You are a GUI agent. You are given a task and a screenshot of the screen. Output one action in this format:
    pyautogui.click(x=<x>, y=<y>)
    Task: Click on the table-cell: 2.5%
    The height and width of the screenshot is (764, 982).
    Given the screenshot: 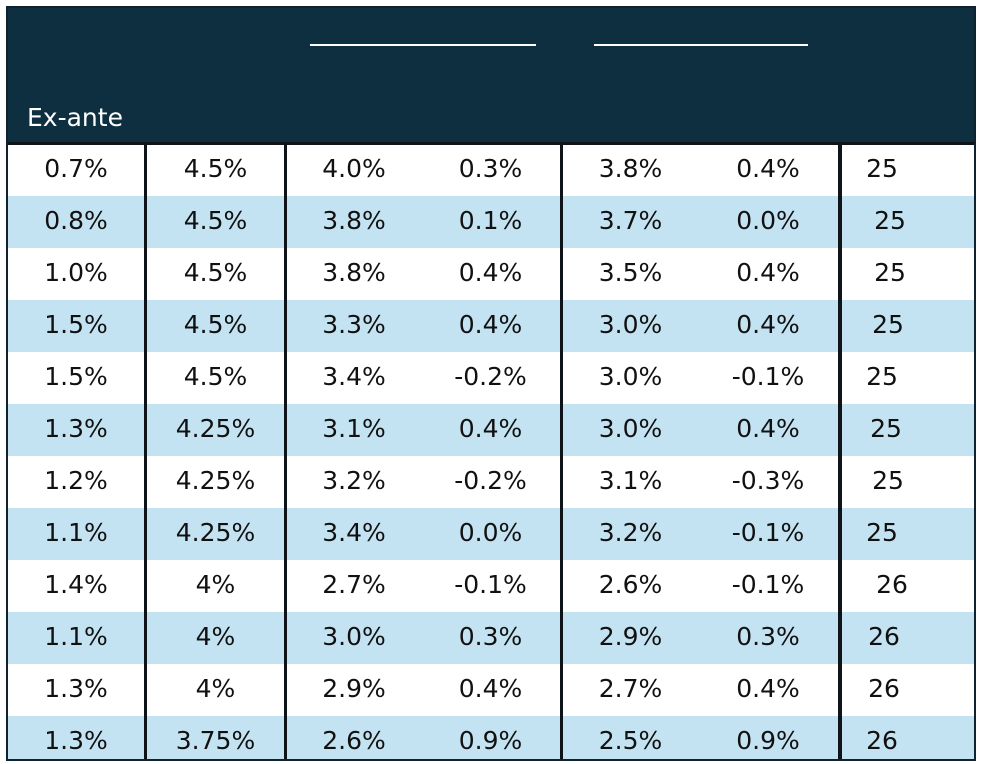 What is the action you would take?
    pyautogui.click(x=630, y=740)
    